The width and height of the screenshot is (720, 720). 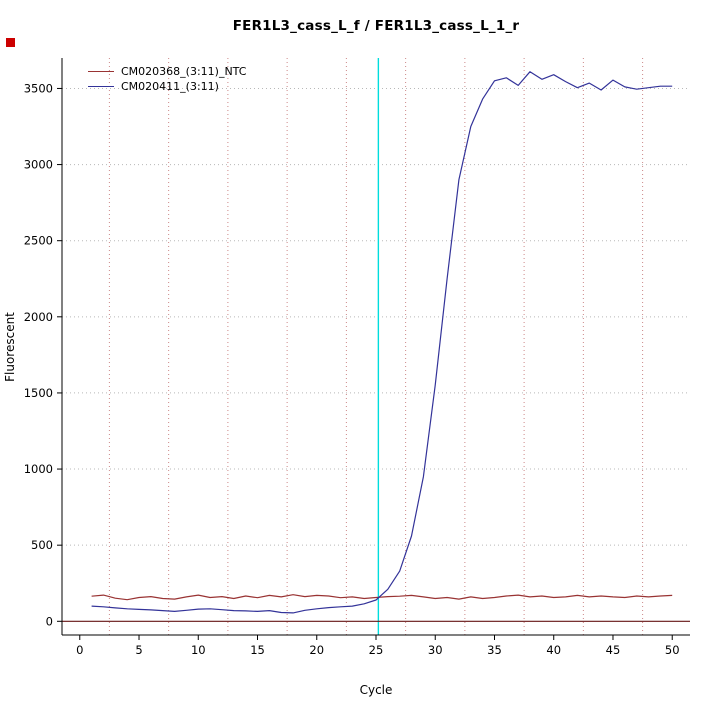 What do you see at coordinates (613, 650) in the screenshot?
I see `x-tick-label: 45` at bounding box center [613, 650].